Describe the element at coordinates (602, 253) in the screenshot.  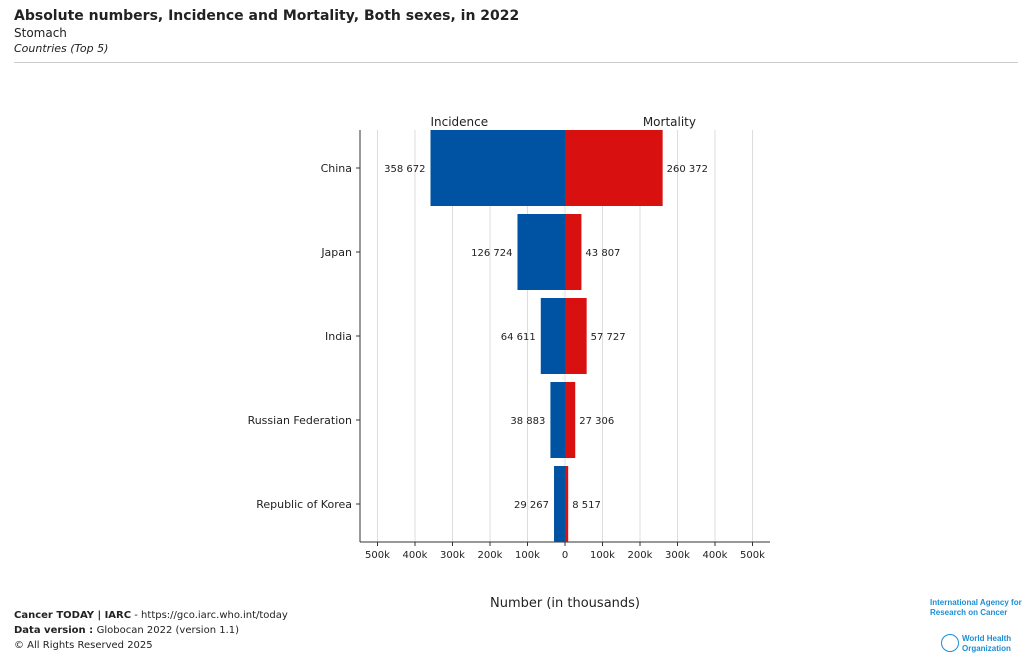
I see `data-label-mortality: 43 807` at that location.